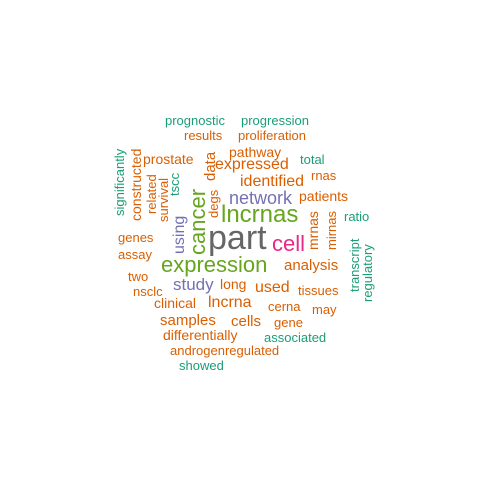 This screenshot has height=480, width=480. What do you see at coordinates (119, 182) in the screenshot?
I see `word-significantly: significantly` at bounding box center [119, 182].